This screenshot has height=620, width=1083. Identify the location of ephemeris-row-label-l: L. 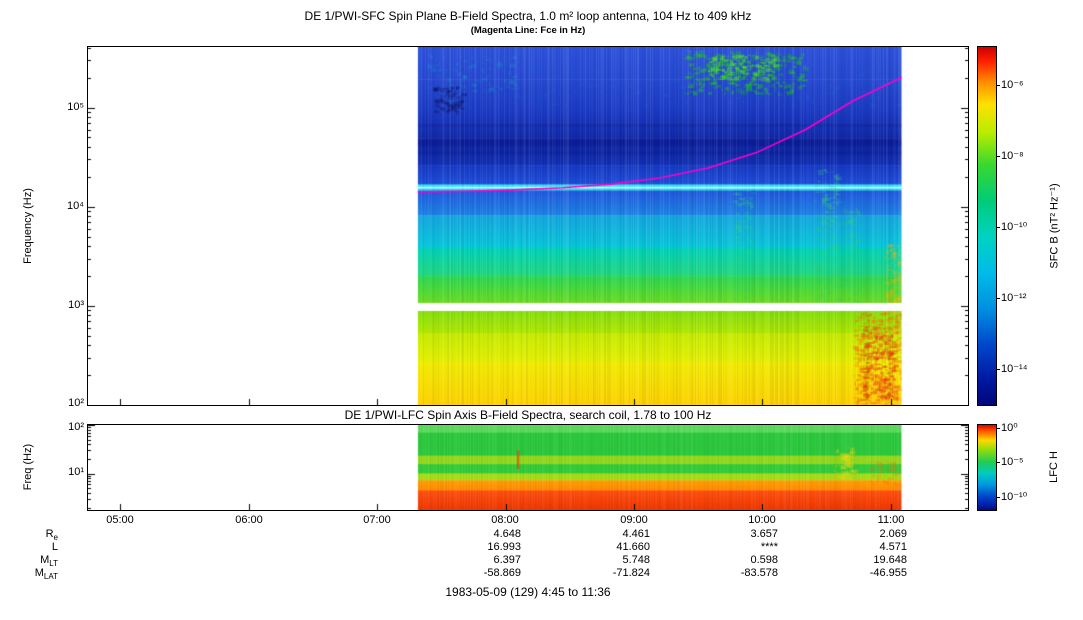
(36, 549).